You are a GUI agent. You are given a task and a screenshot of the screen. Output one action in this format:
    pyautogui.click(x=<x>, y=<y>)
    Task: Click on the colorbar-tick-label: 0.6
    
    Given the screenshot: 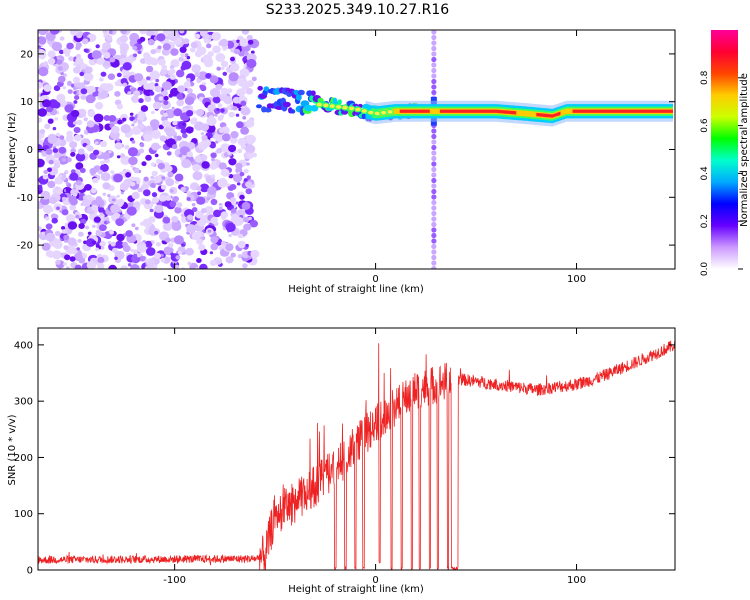 What is the action you would take?
    pyautogui.click(x=705, y=125)
    